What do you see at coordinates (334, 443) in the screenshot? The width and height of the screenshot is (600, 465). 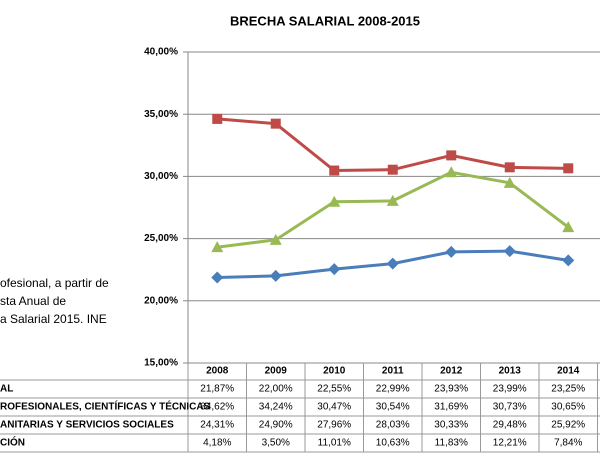 I see `table-cell: 11,01%` at bounding box center [334, 443].